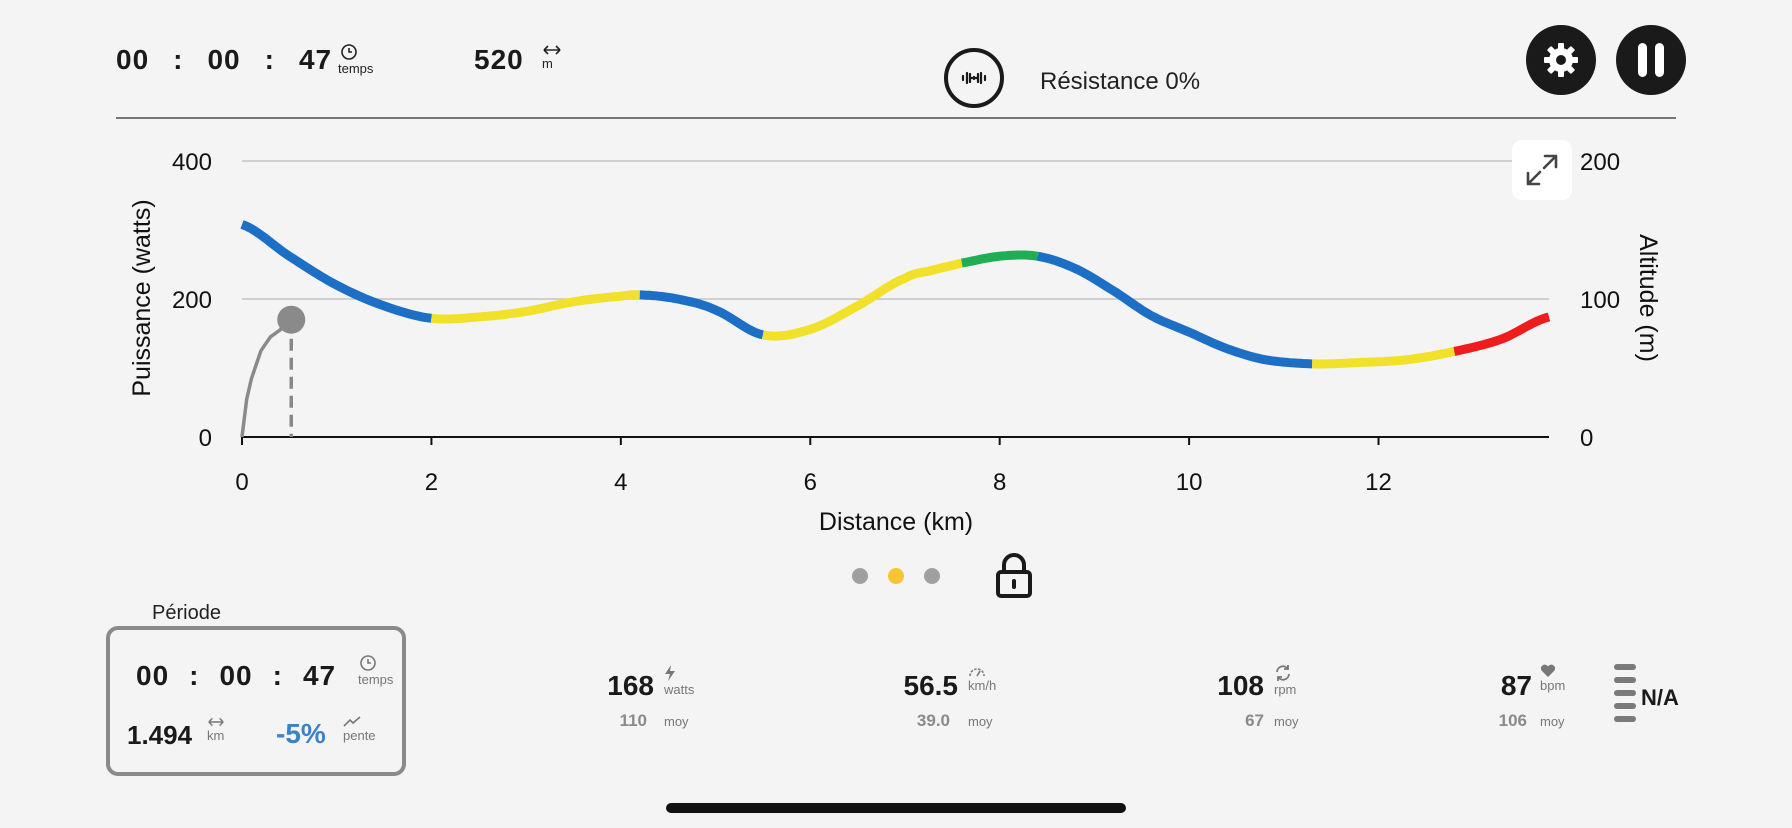 The image size is (1792, 828). What do you see at coordinates (1189, 482) in the screenshot?
I see `x-tick-label: 10` at bounding box center [1189, 482].